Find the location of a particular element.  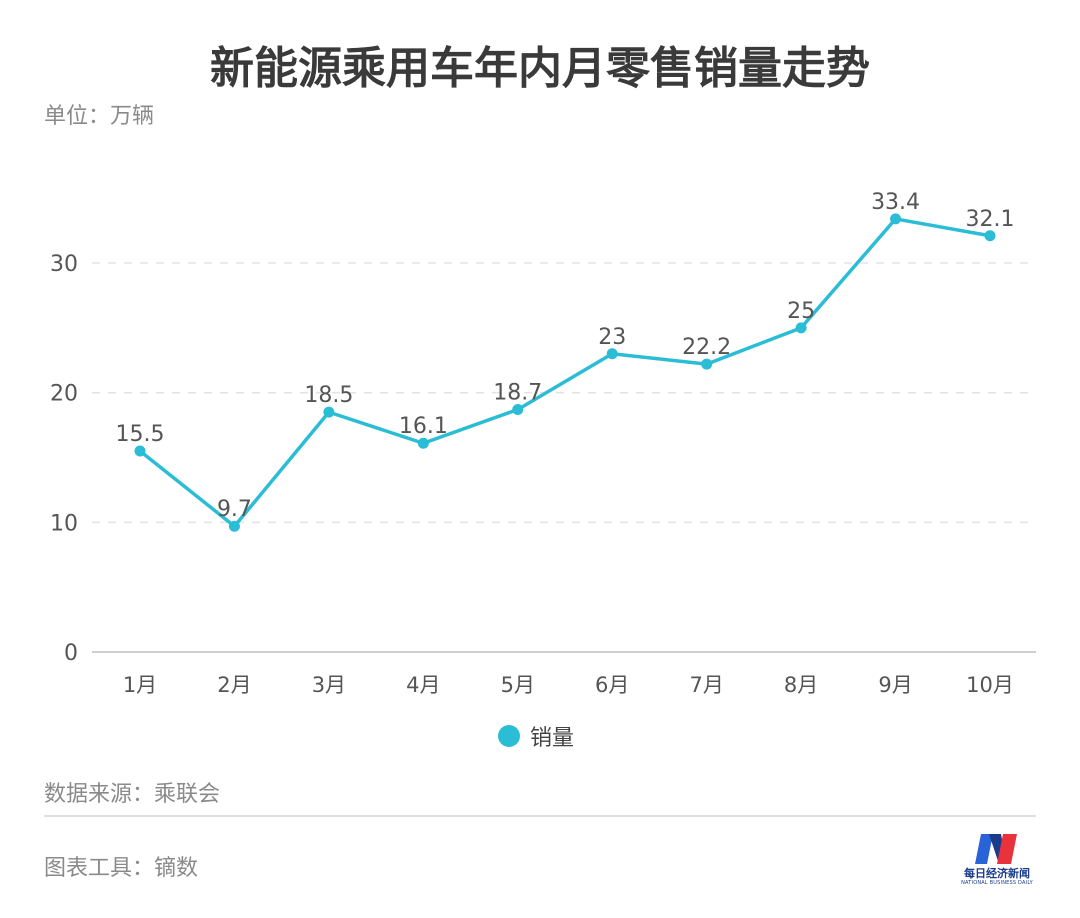

x-tick-label: 5月 is located at coordinates (518, 685).